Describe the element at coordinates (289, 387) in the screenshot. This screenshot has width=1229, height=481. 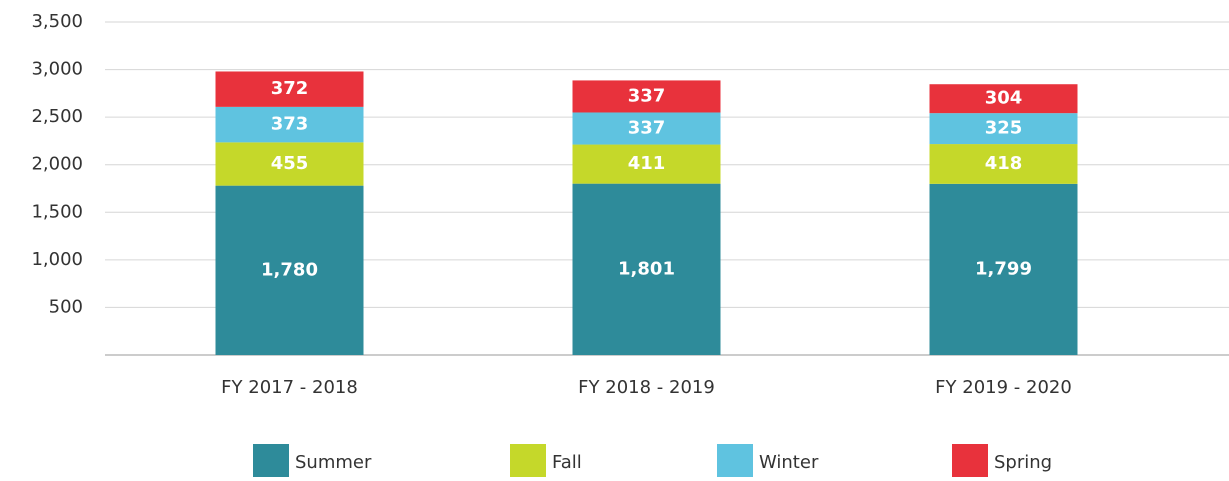
I see `x-tick-label: FY 2017 - 2018` at that location.